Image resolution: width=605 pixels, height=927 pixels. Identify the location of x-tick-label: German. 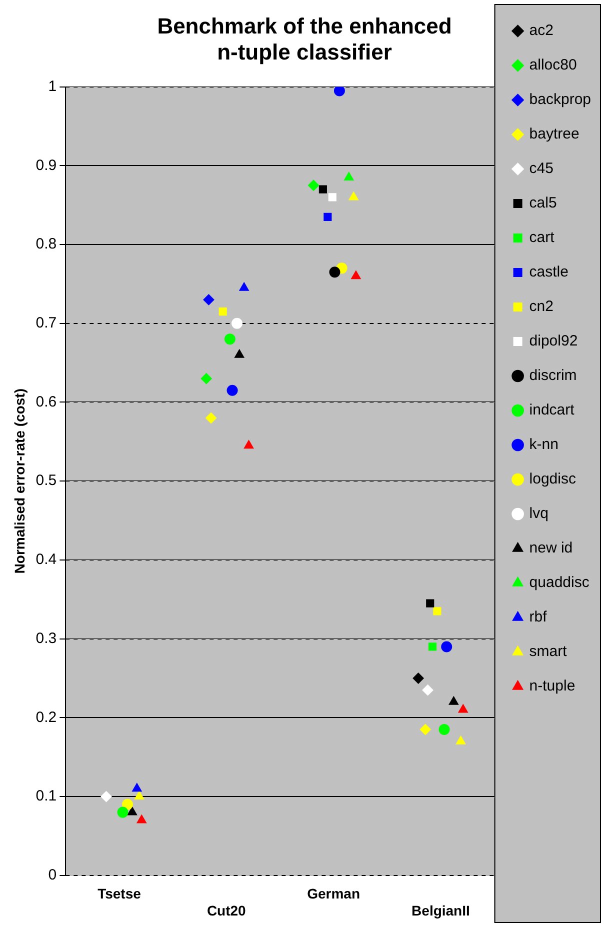
(333, 894).